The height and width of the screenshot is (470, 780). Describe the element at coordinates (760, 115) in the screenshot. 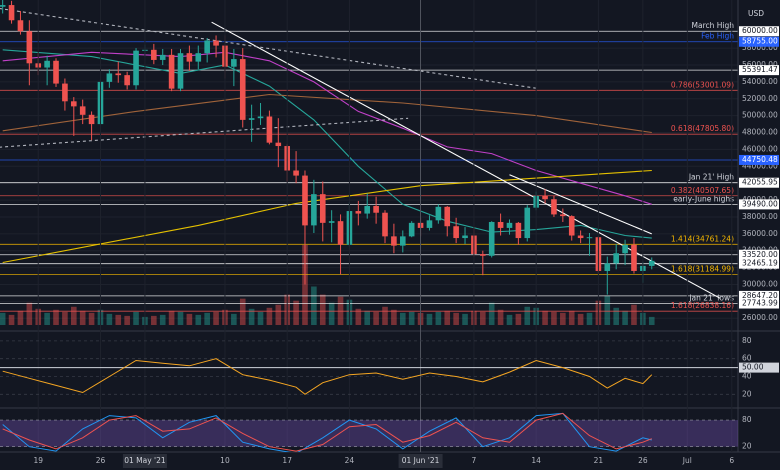

I see `y-tick-label: 50000.00` at that location.